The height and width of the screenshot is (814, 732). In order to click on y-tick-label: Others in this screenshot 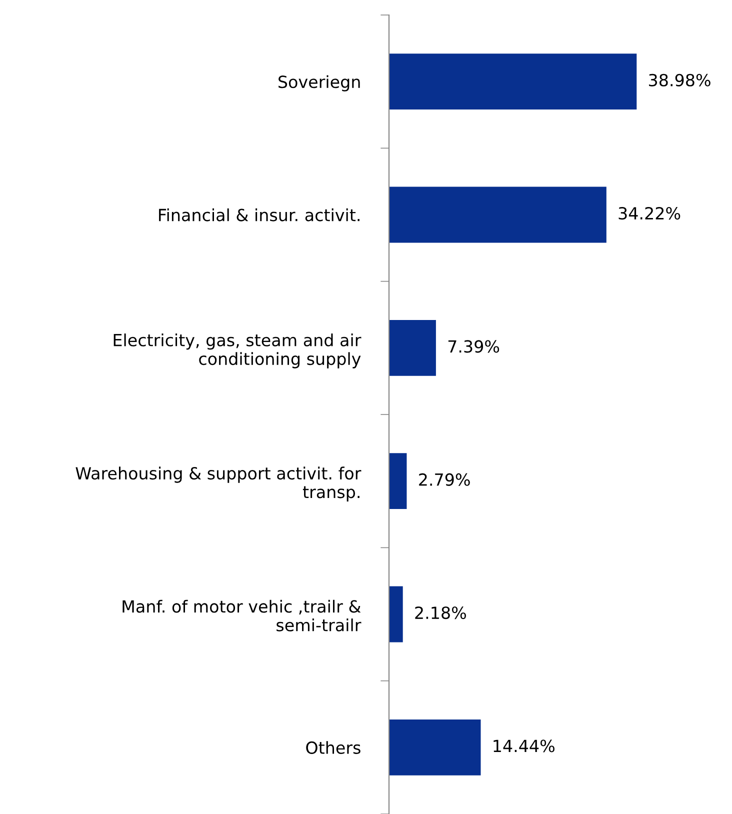, I will do `click(333, 747)`.